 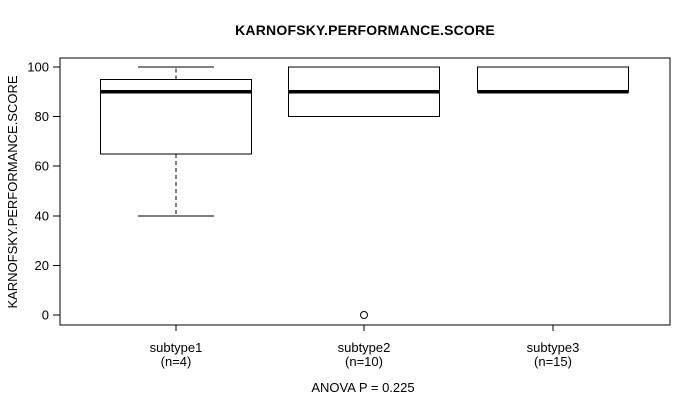 What do you see at coordinates (362, 387) in the screenshot?
I see `anova-annotation: ANOVA P = 0.225` at bounding box center [362, 387].